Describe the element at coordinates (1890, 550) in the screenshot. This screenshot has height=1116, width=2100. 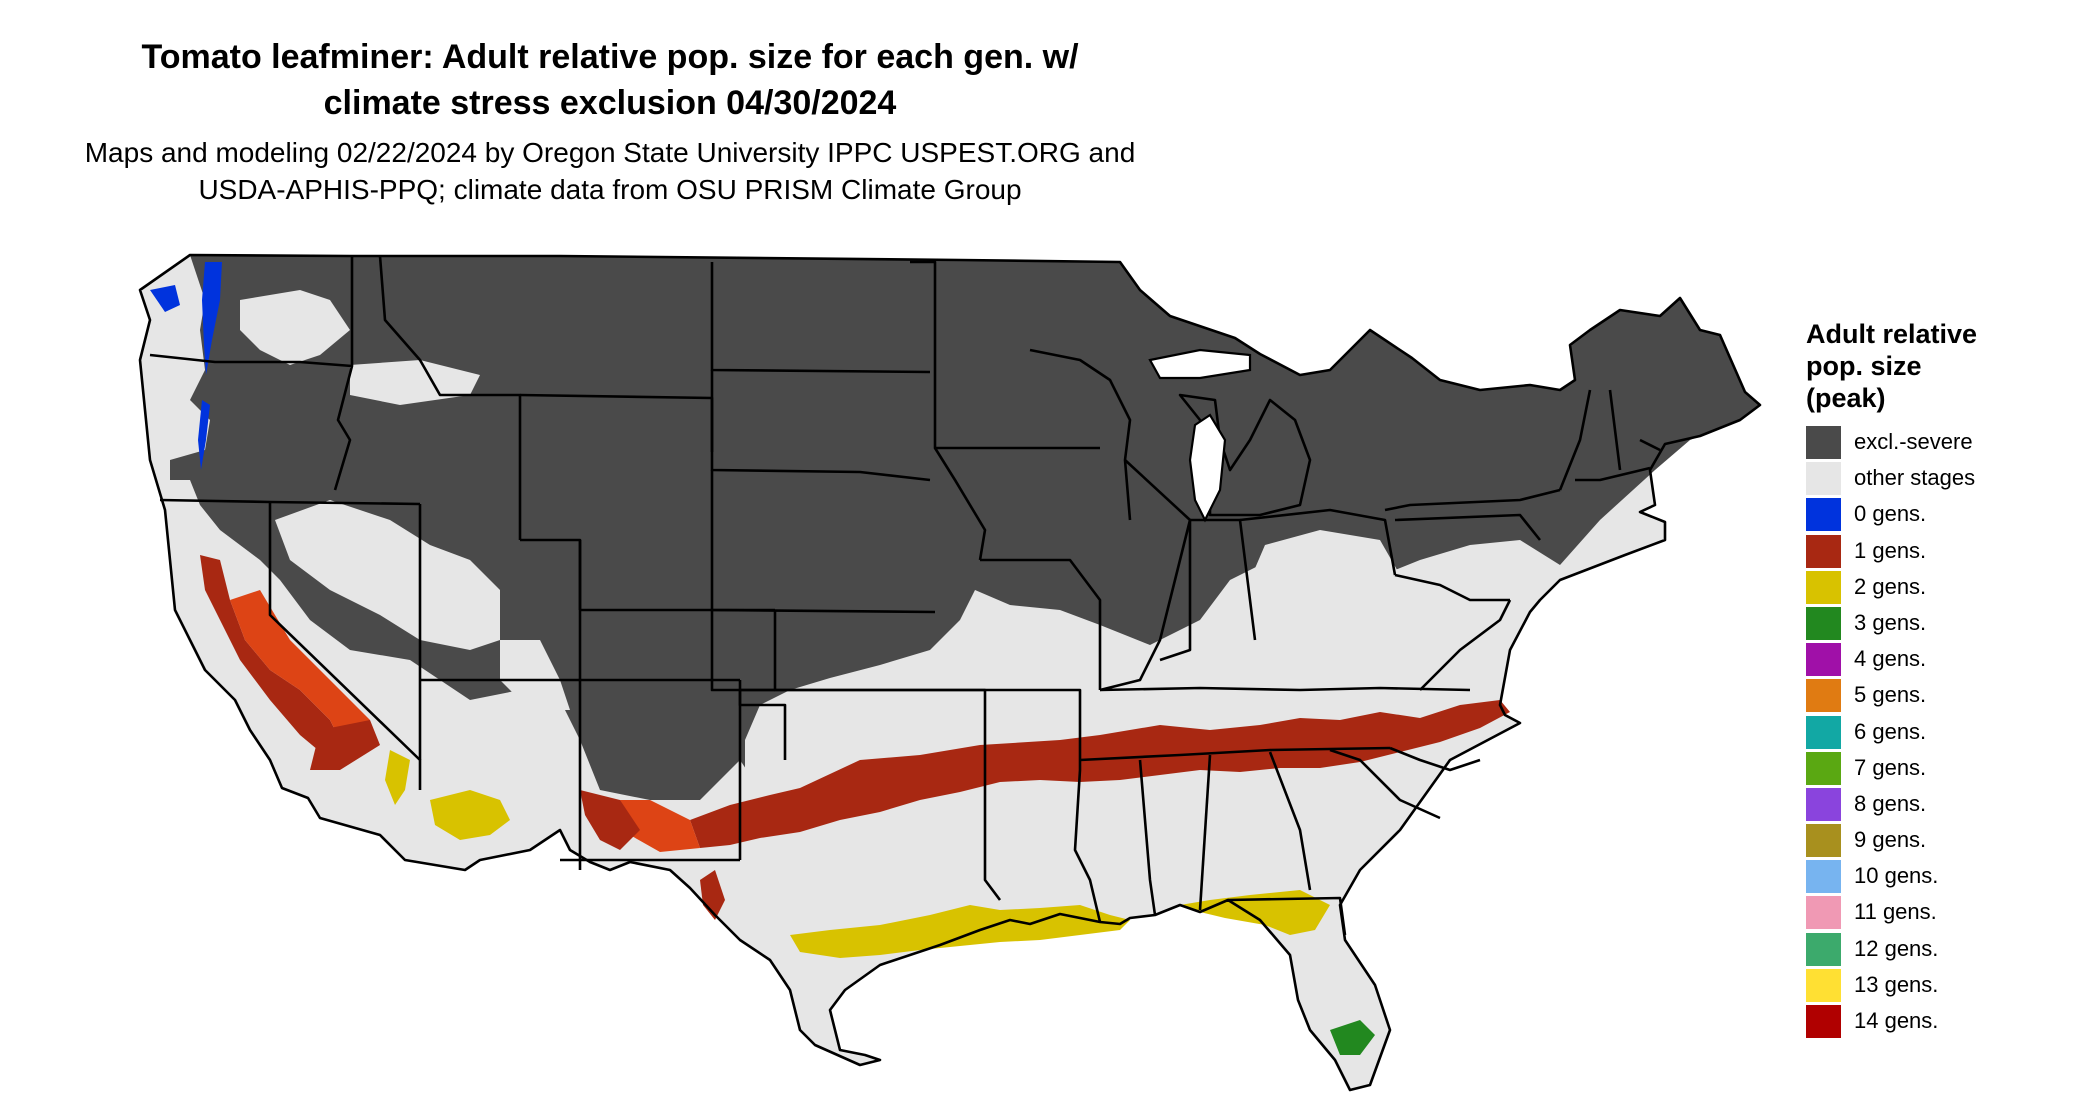
I see `legend-label: 1 gens.` at that location.